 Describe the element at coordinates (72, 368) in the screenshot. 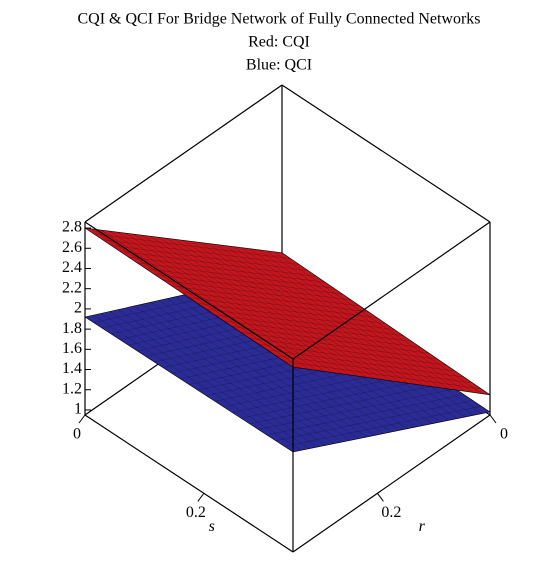

I see `z-tick-label: 1.4` at that location.